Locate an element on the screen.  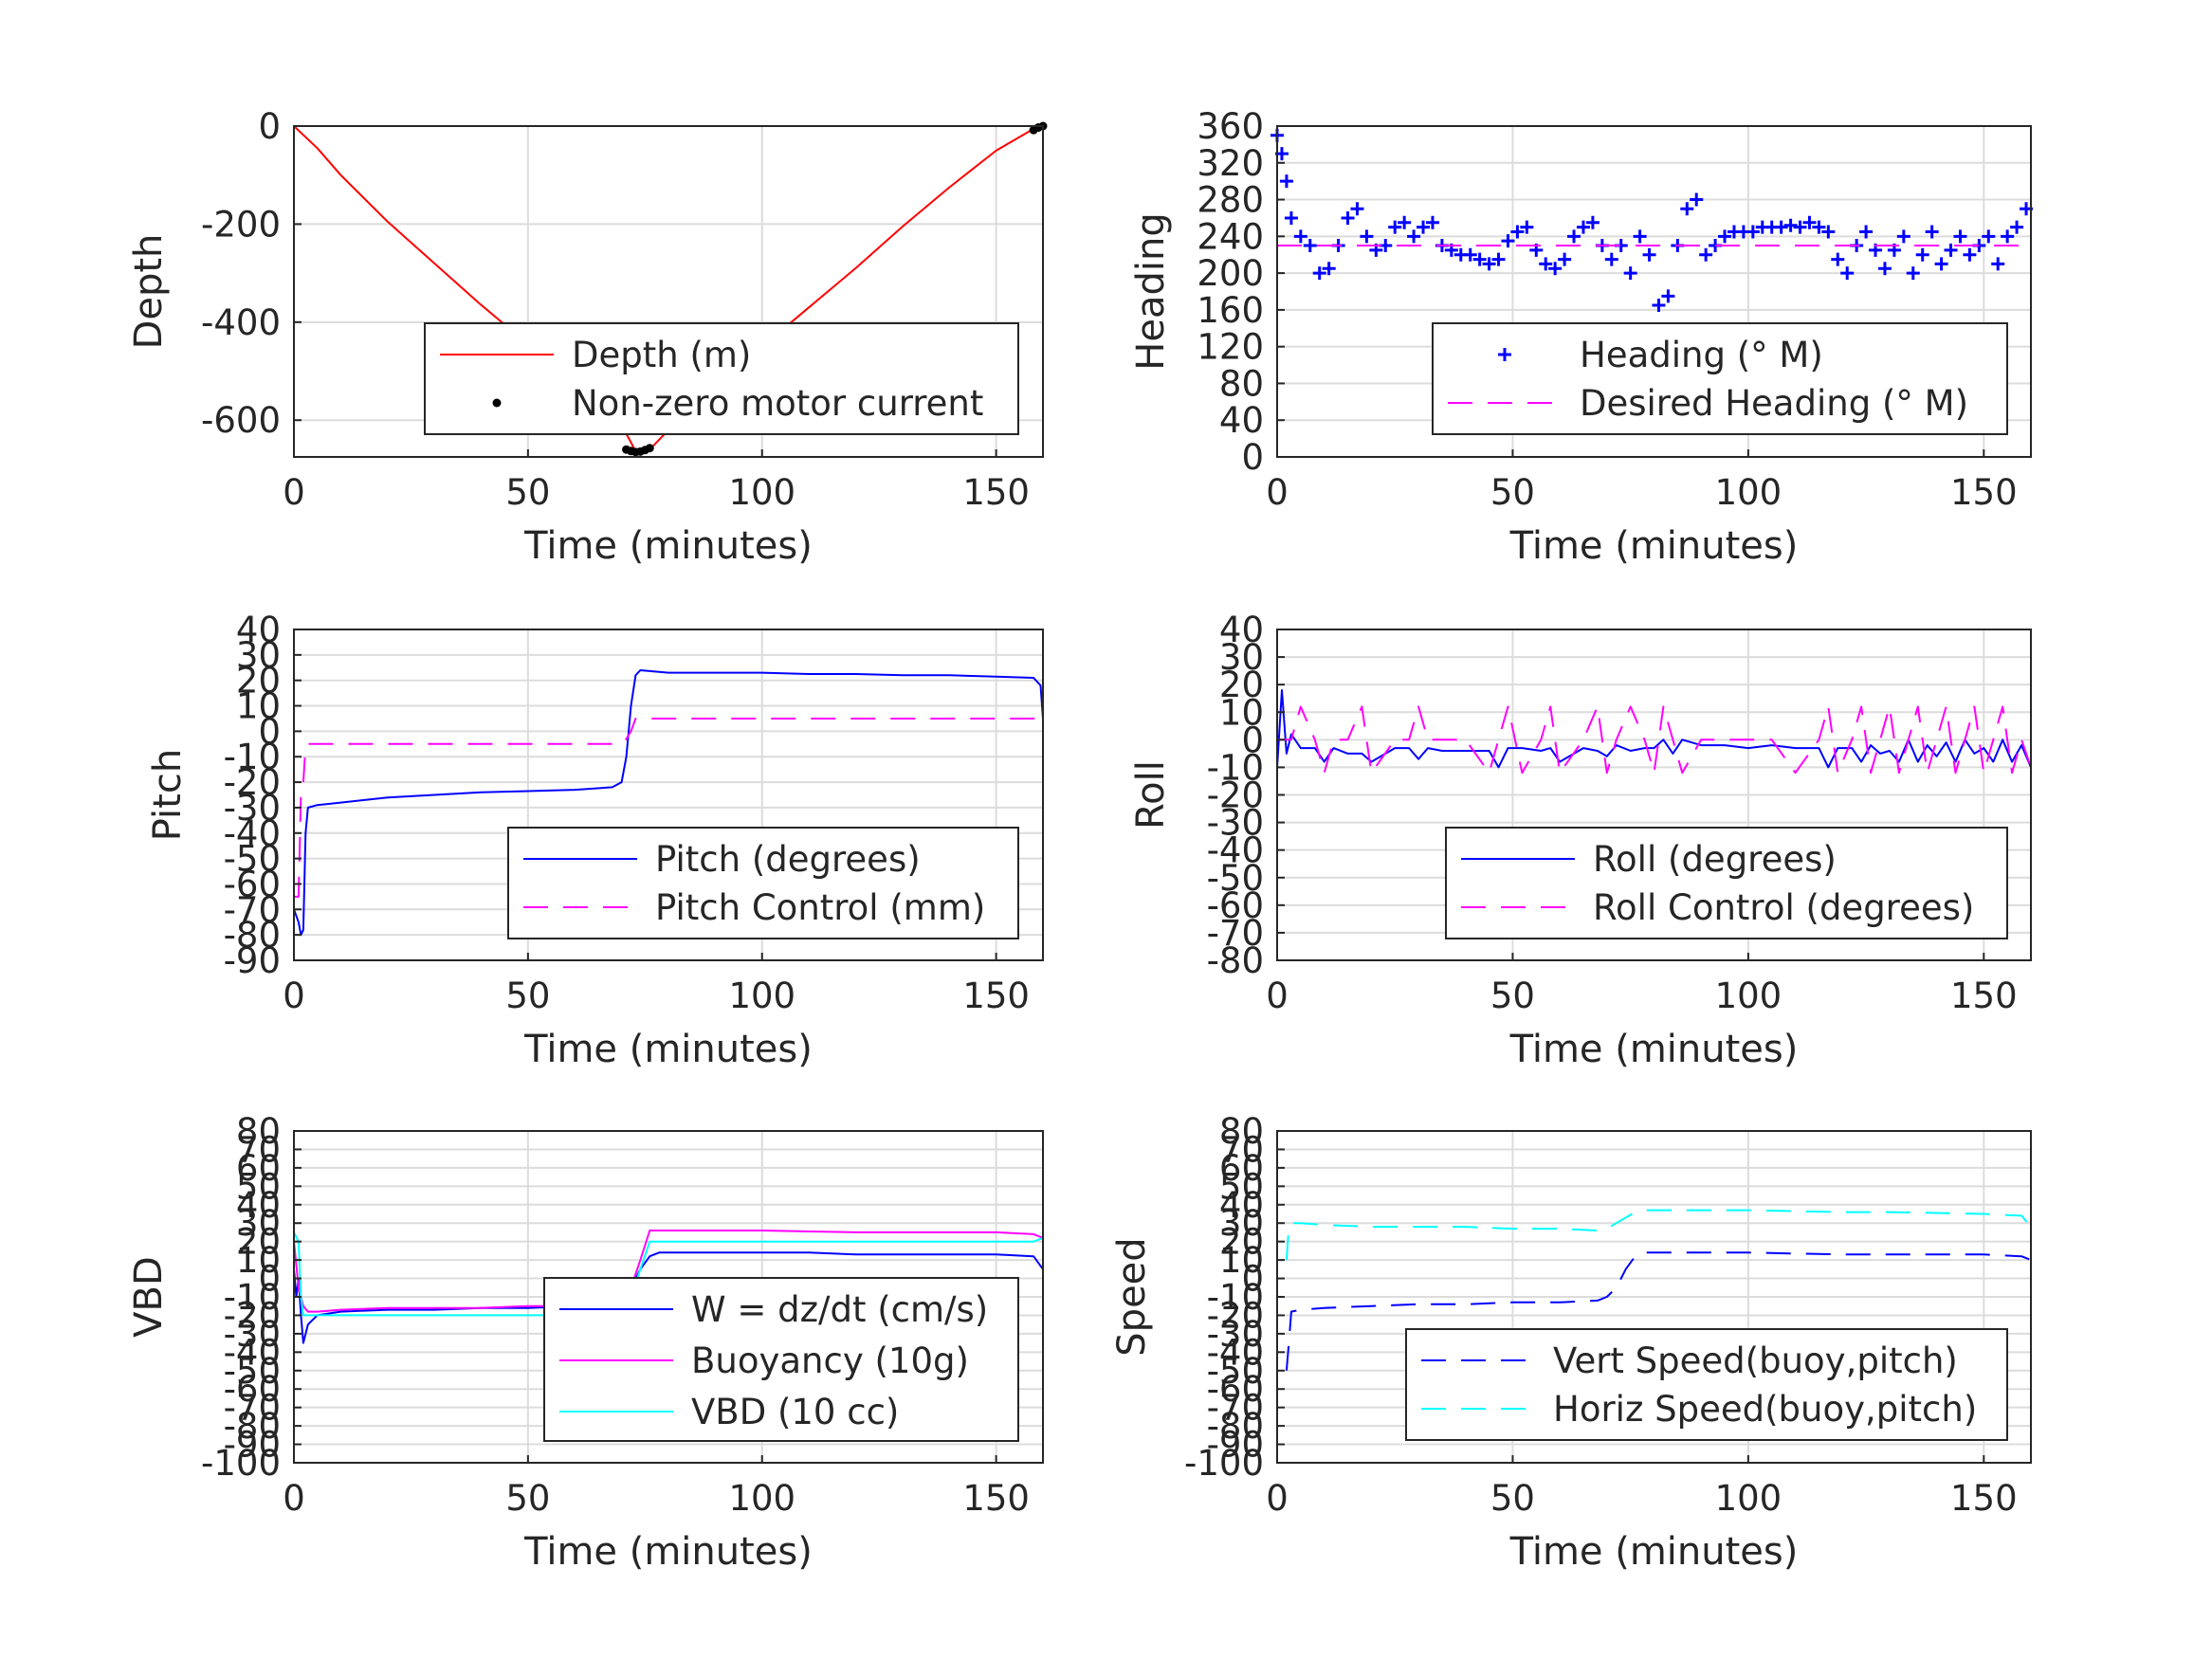
y-tick-label: 10 is located at coordinates (258, 1260).